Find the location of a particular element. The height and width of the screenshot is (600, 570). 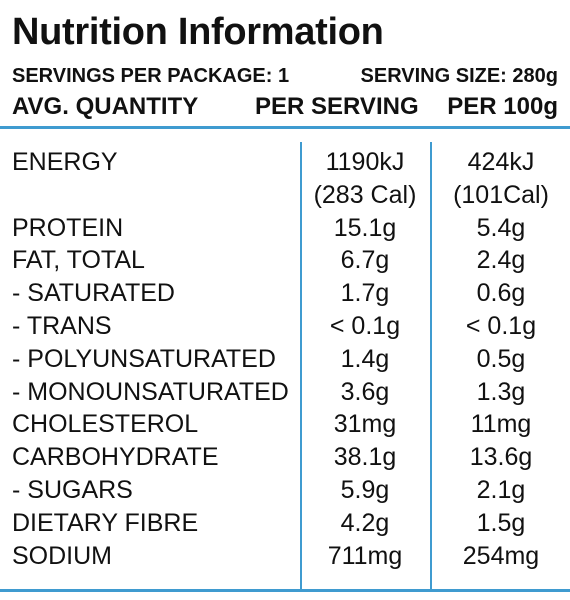

per-serving-value: 5.9g is located at coordinates (365, 489).